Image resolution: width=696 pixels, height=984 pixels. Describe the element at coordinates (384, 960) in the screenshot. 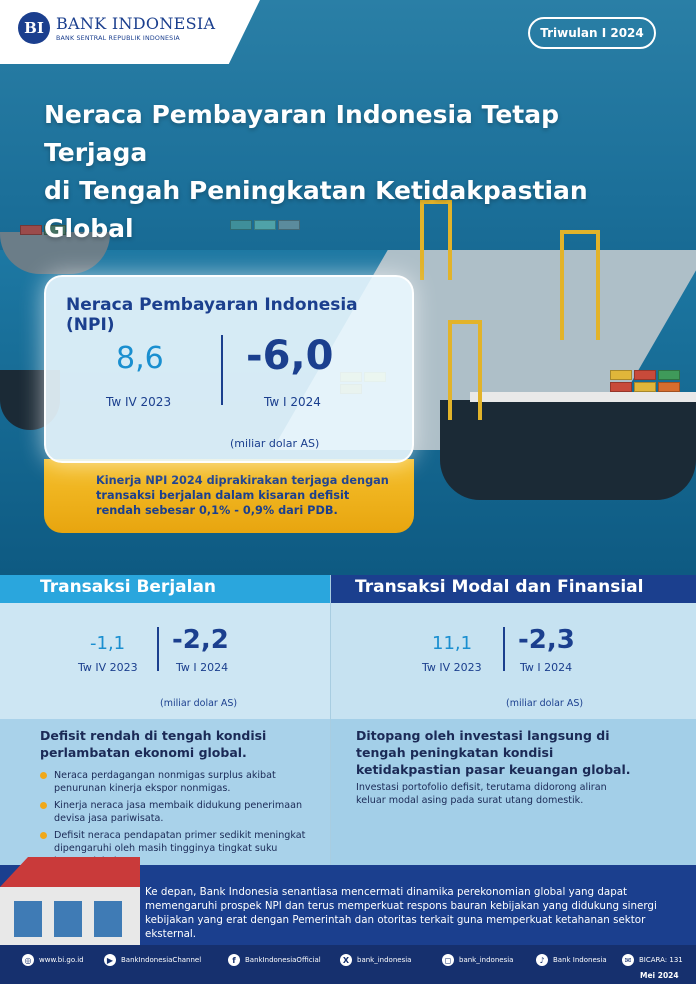

I see `footer-x-label: bank_indonesia` at that location.